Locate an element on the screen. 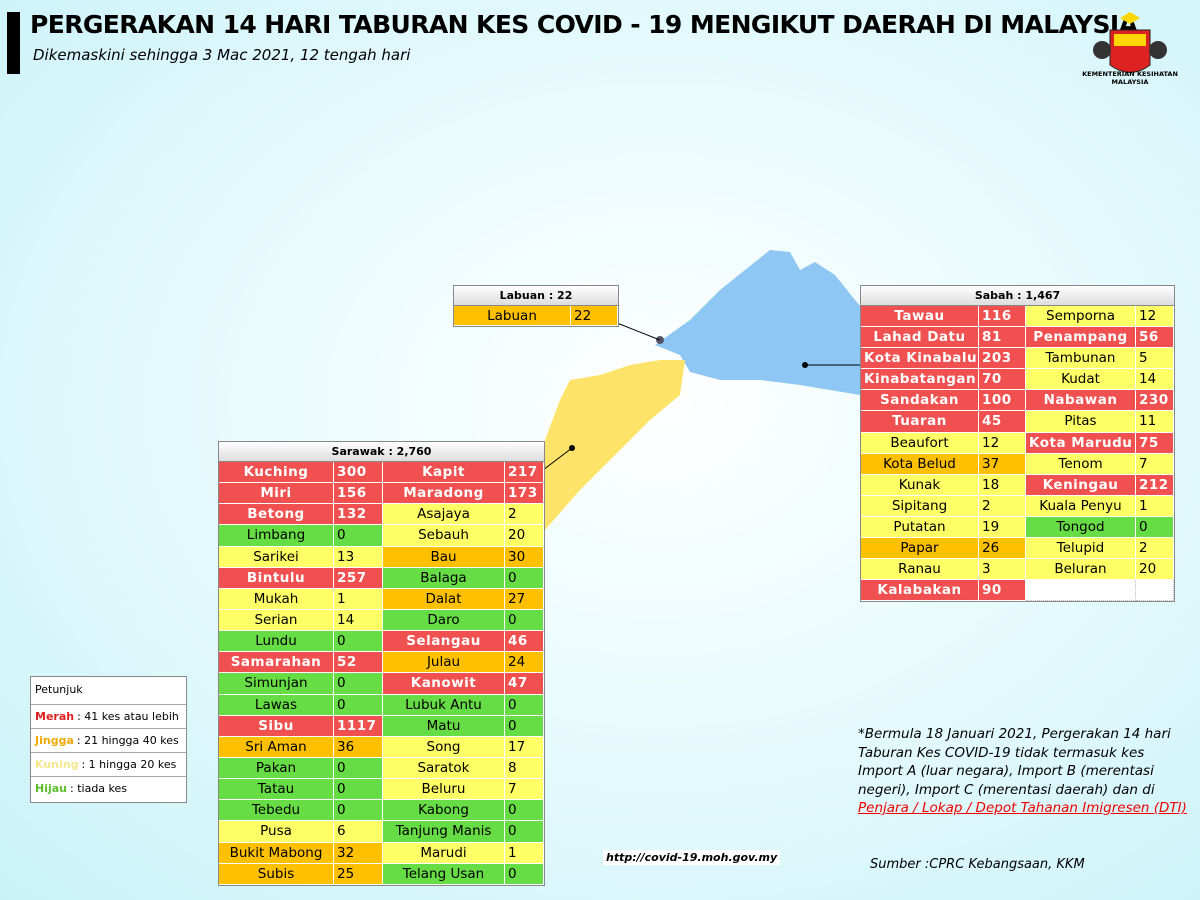 This screenshot has height=900, width=1200. case-count: 300 is located at coordinates (358, 473).